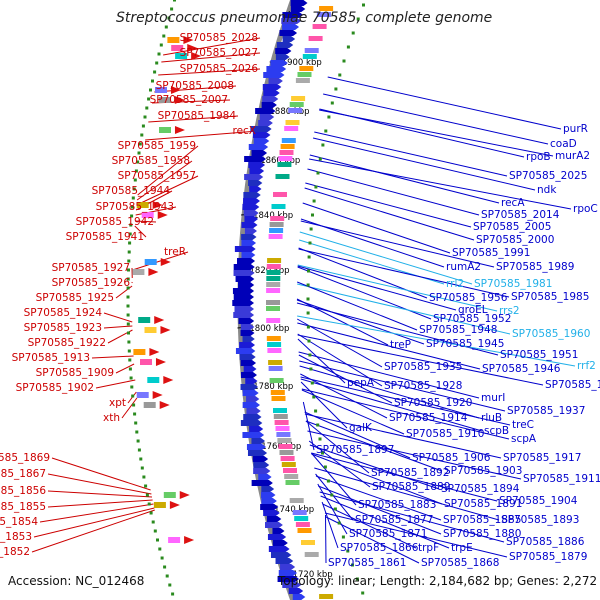 The width and height of the screenshot is (600, 600). Describe the element at coordinates (482, 534) in the screenshot. I see `right-gene-label: SP70585_1880` at that location.